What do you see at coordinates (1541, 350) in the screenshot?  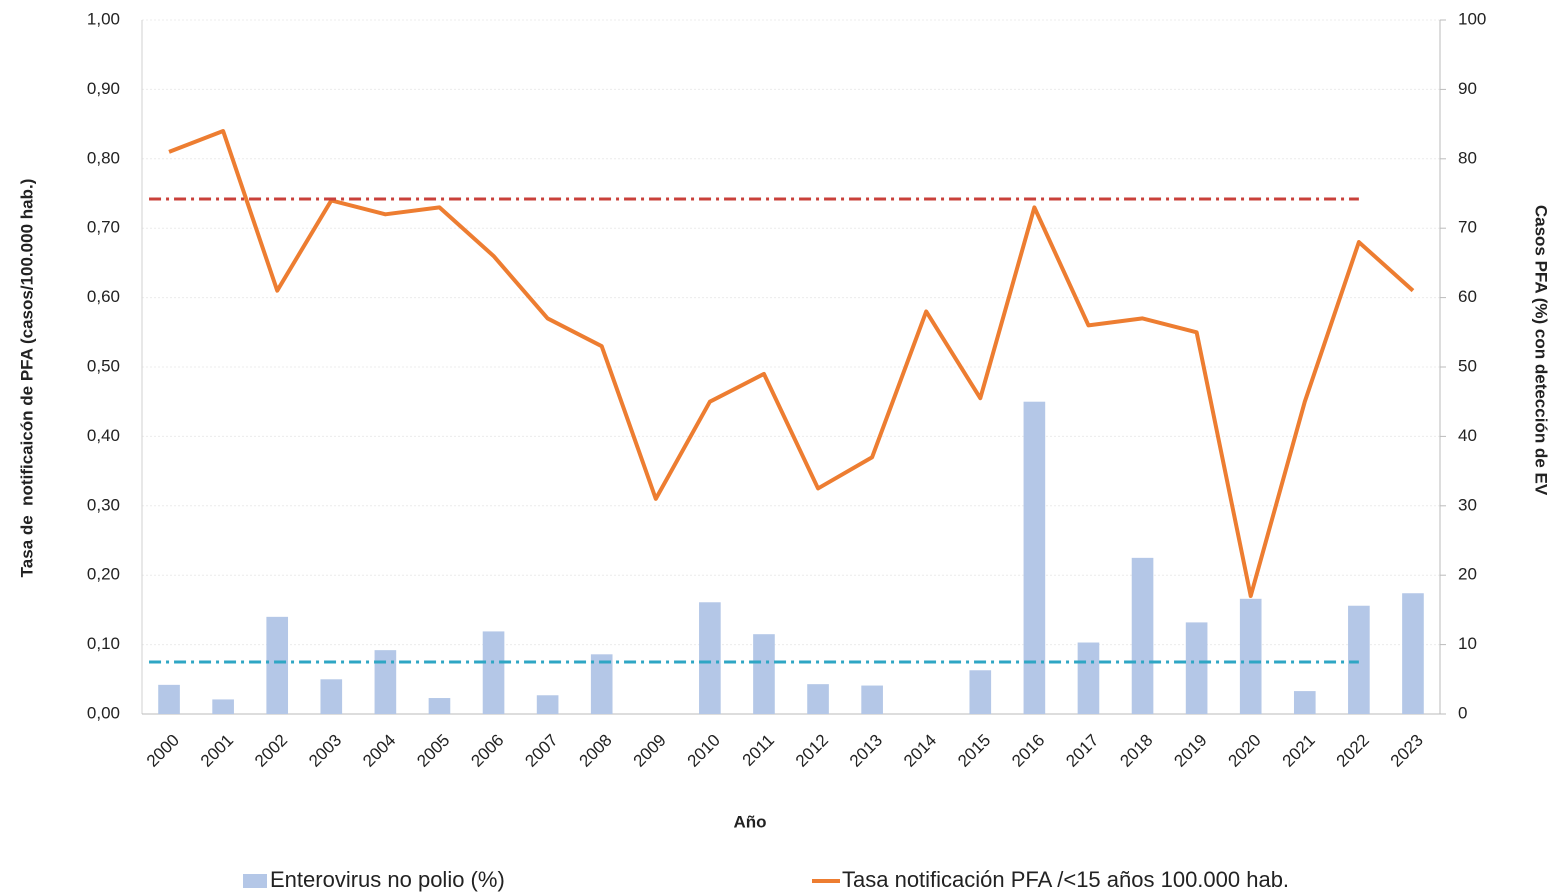 I see `y2-axis-label: Casos PFA (%) con detección de EV` at bounding box center [1541, 350].